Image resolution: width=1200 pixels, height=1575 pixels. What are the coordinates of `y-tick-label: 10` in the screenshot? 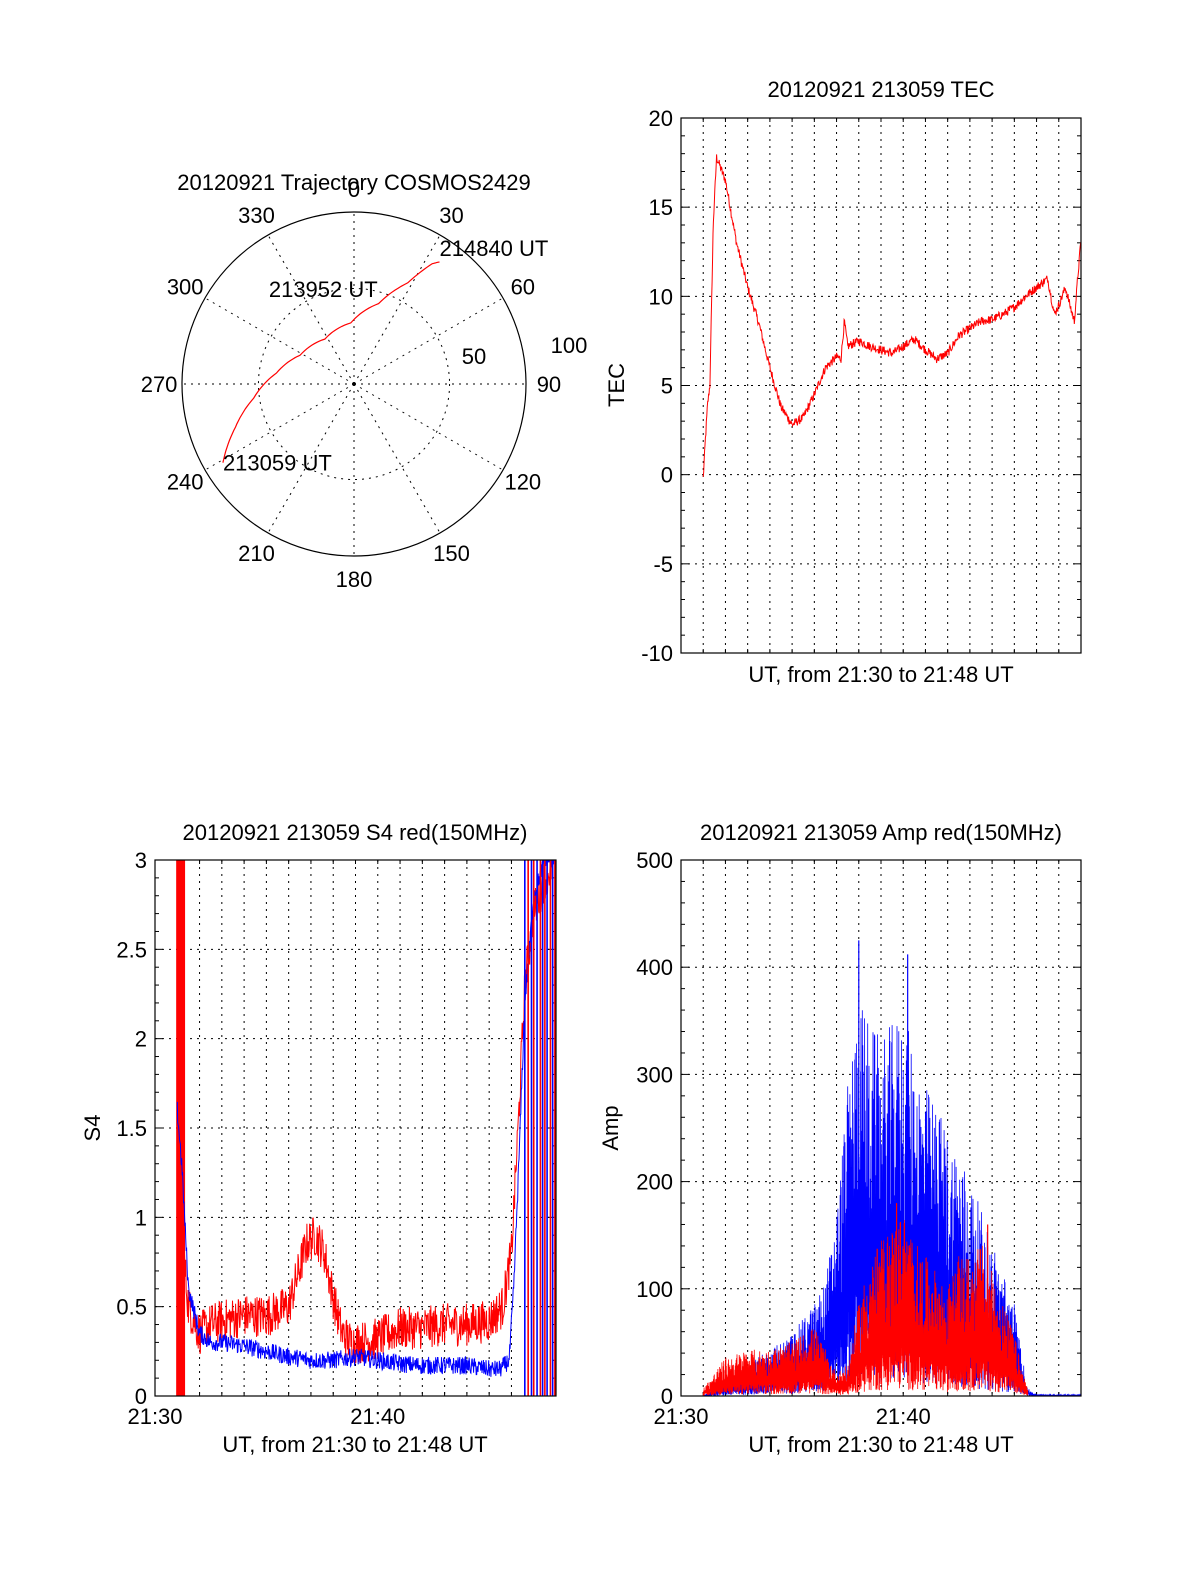 It's located at (661, 296).